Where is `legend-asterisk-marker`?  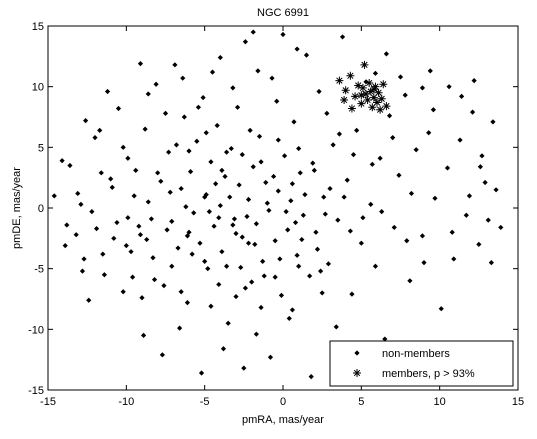
legend-asterisk-marker is located at coordinates (357, 373).